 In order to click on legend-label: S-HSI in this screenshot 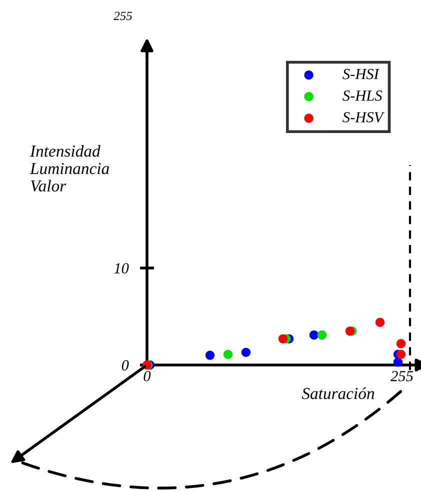, I will do `click(361, 74)`.